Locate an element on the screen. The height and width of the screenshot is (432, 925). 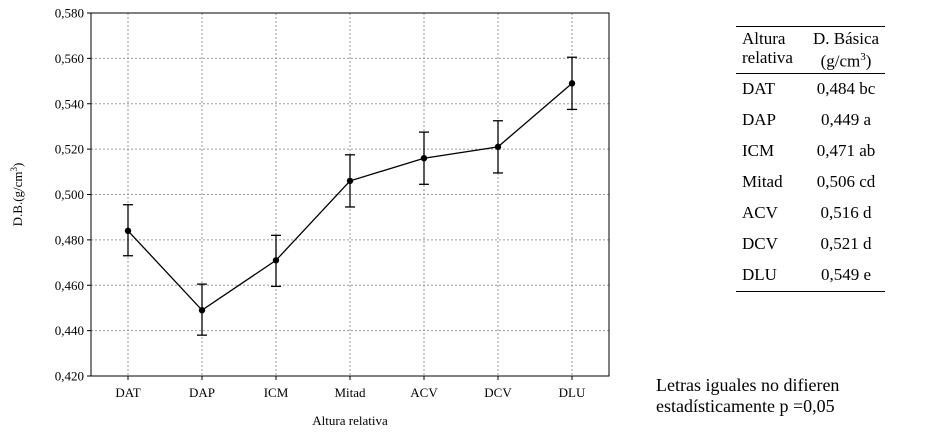
header-altura: Altura relativa is located at coordinates (767, 50).